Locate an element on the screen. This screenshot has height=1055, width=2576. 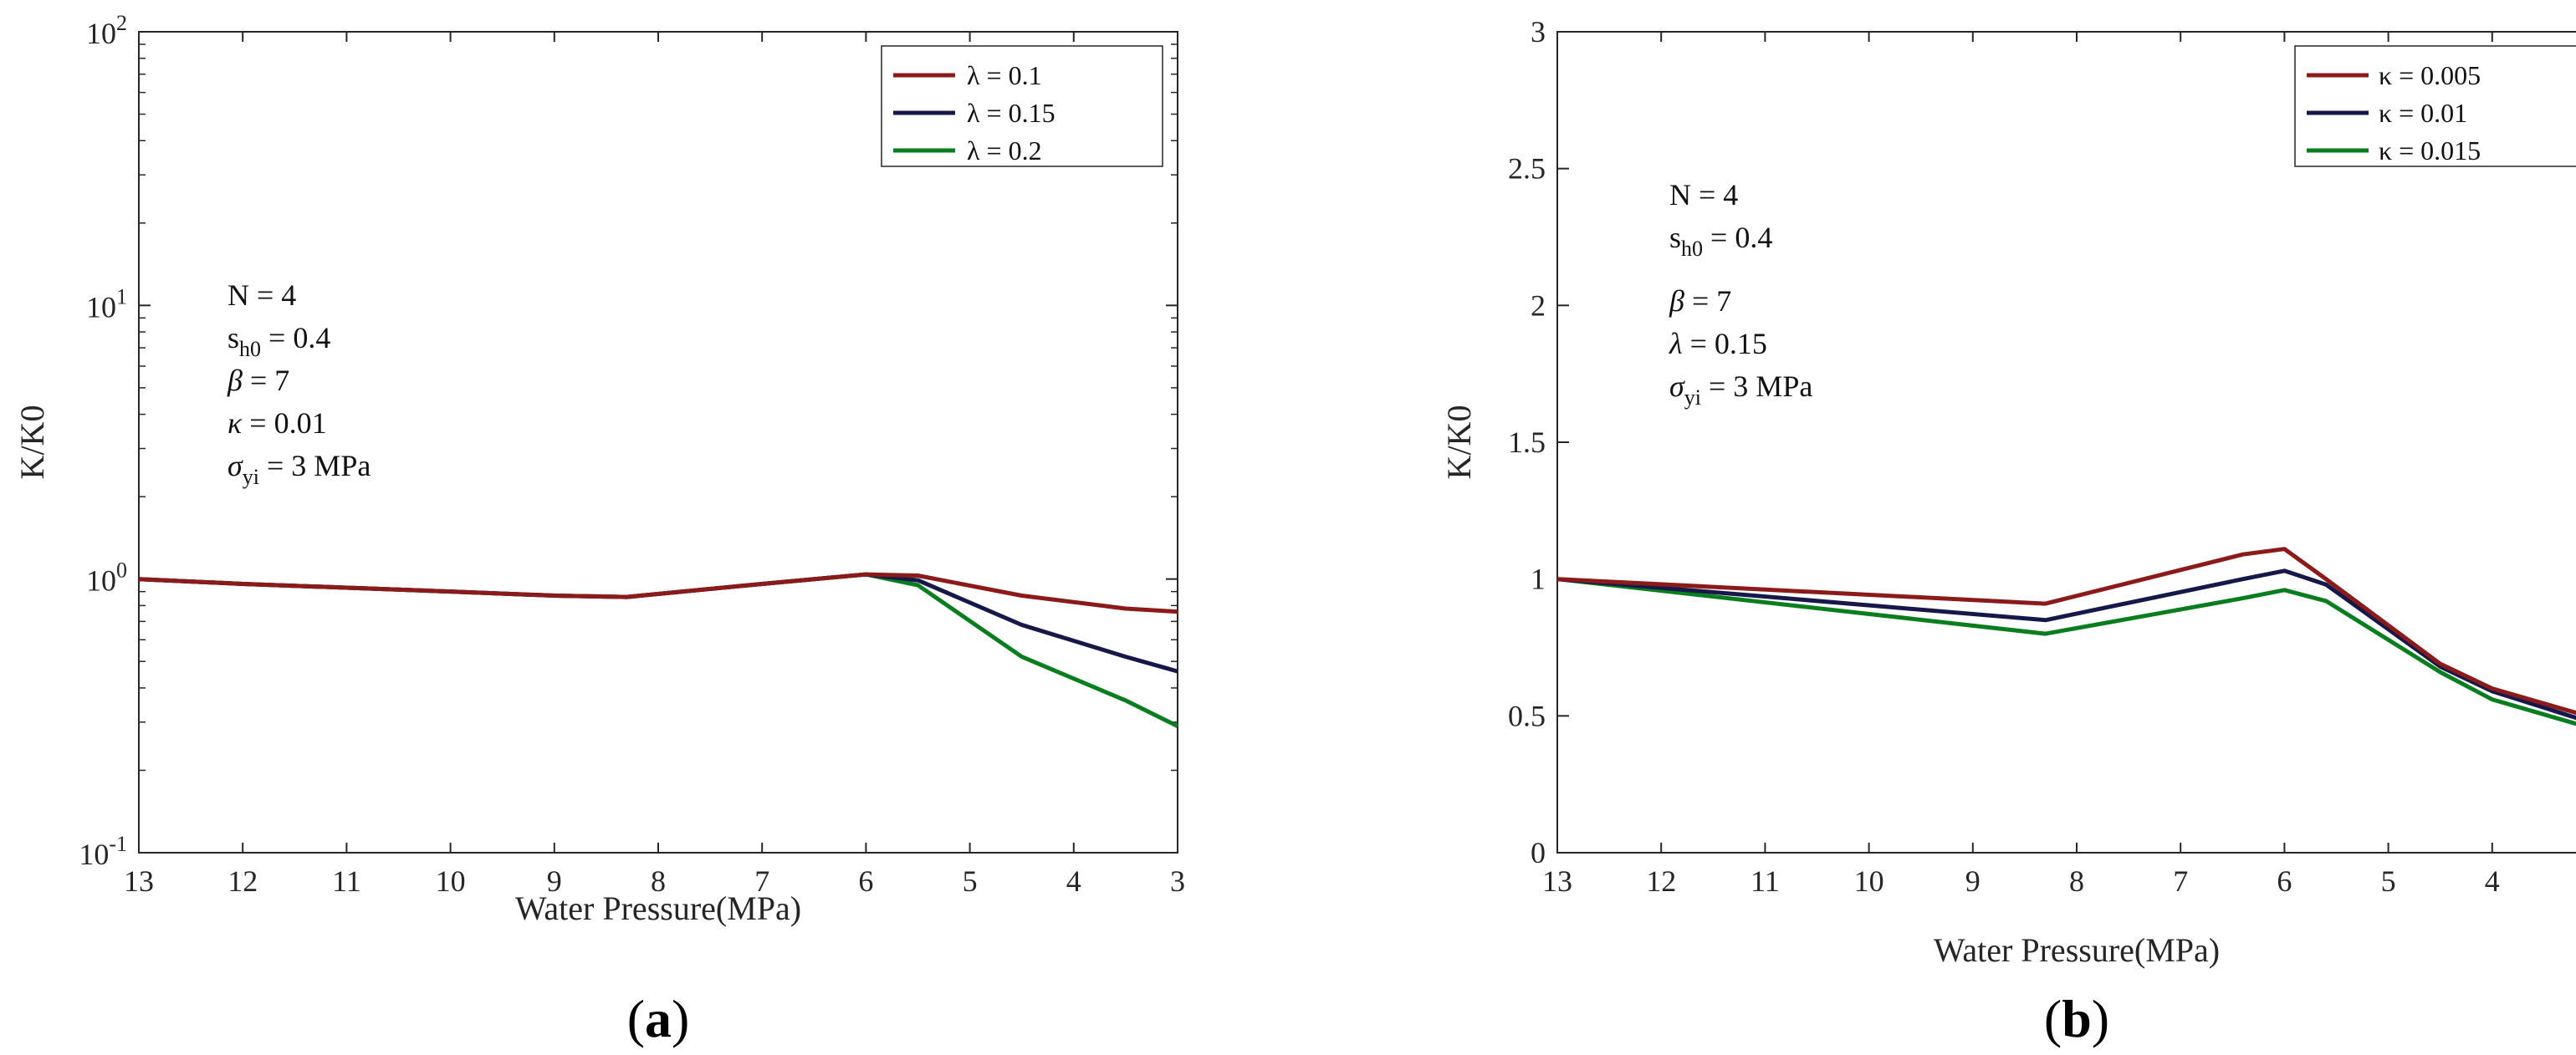
x-axis-label-a: Water Pressure(MPa) is located at coordinates (658, 908).